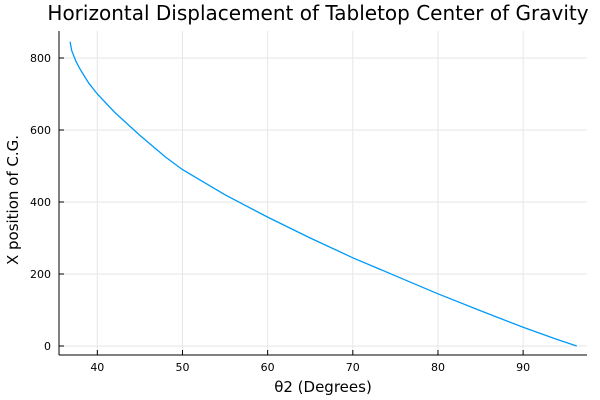  What do you see at coordinates (47, 346) in the screenshot?
I see `y-tick-label: 0` at bounding box center [47, 346].